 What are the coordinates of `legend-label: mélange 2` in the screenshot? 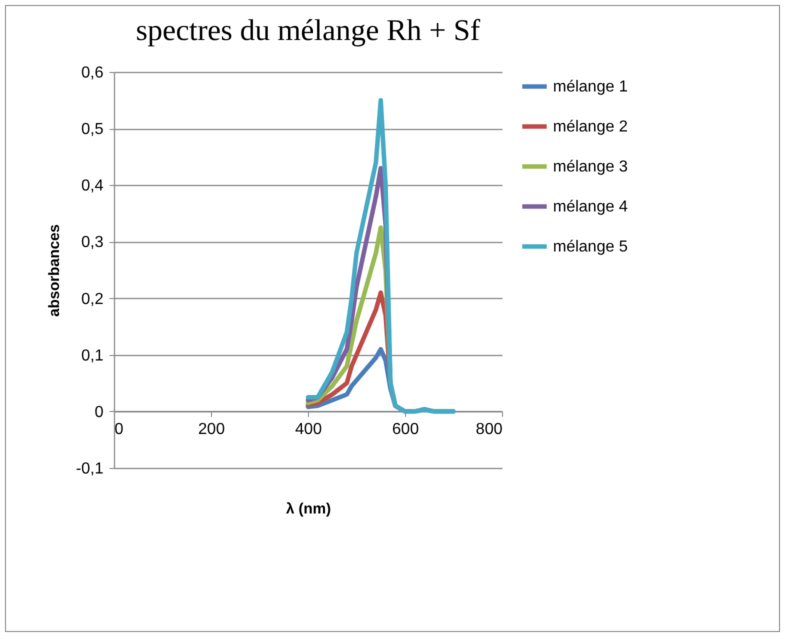 It's located at (590, 127).